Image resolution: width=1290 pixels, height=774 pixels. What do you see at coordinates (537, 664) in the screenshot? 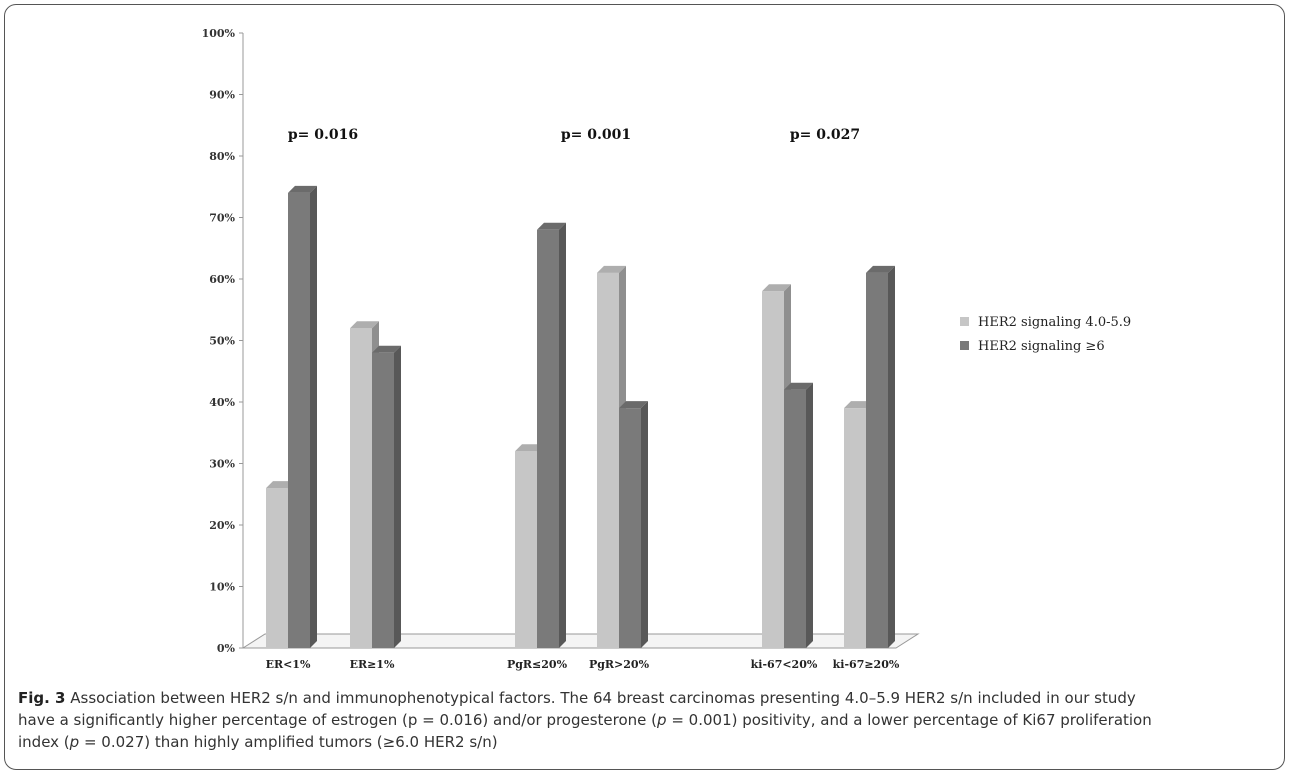
I see `category-label: PgR≤20%` at bounding box center [537, 664].